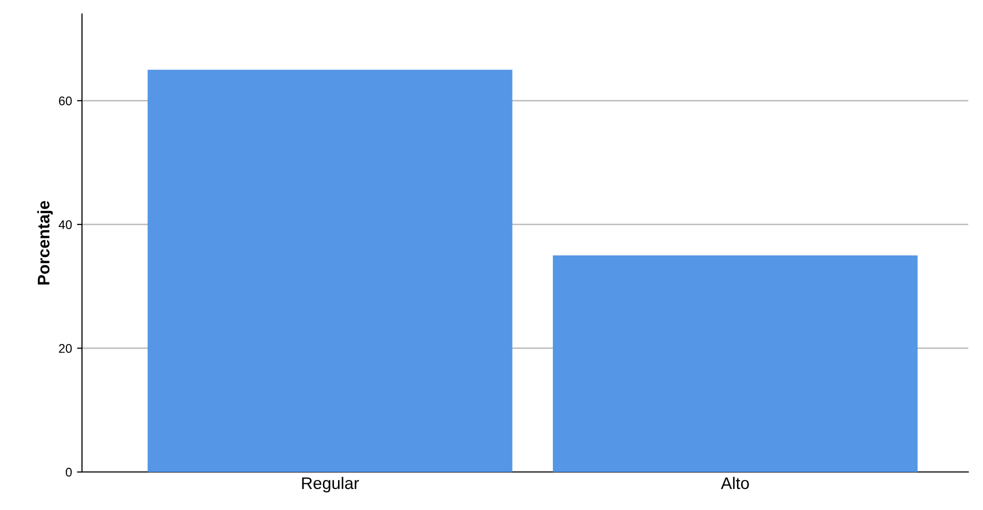 The image size is (983, 510). What do you see at coordinates (69, 472) in the screenshot?
I see `y-tick-label: 0` at bounding box center [69, 472].